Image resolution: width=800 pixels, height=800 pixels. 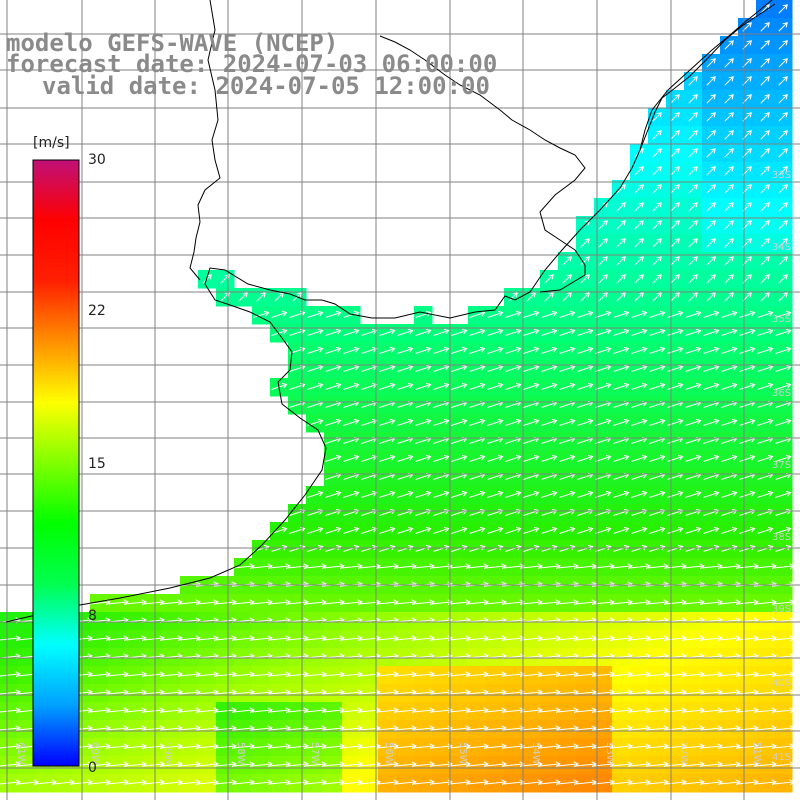 I want to click on colorbar, so click(x=56, y=463).